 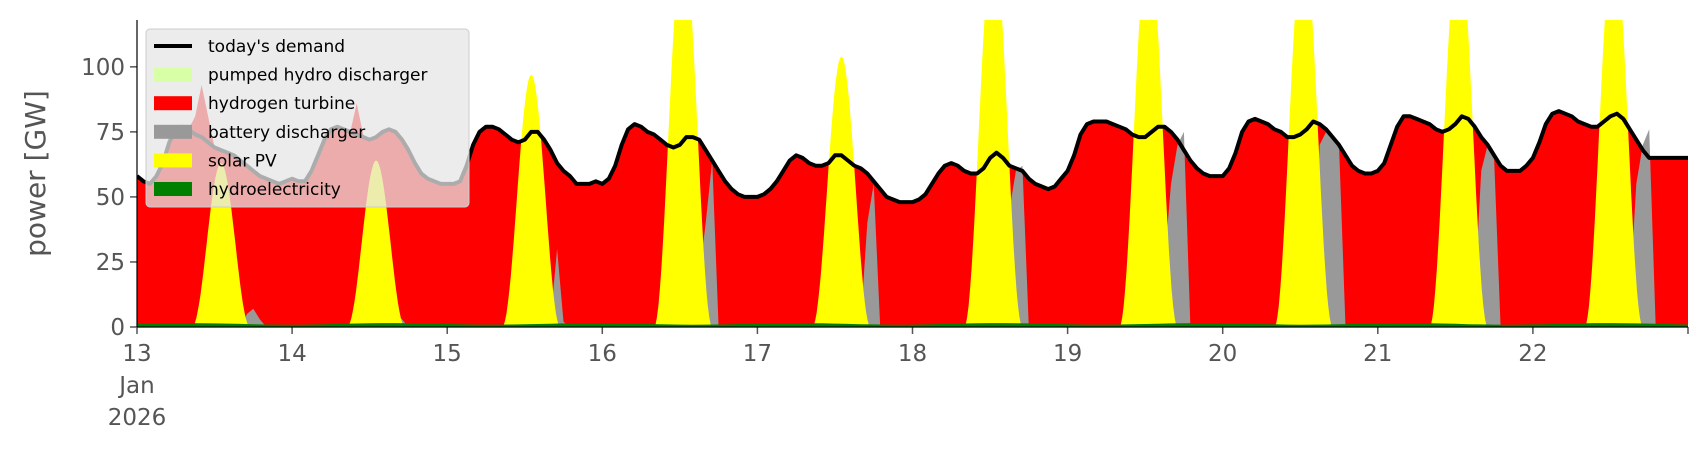 What do you see at coordinates (103, 68) in the screenshot?
I see `y-tick-label: 100` at bounding box center [103, 68].